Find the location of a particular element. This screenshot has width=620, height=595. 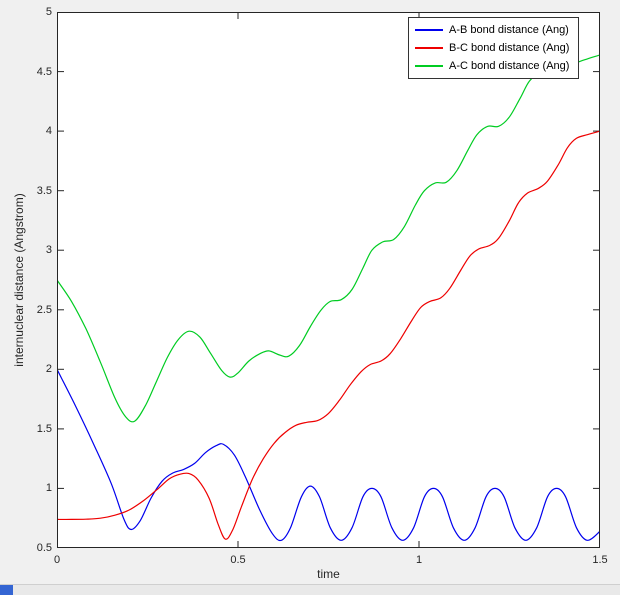

y-tick-label: 0.5 is located at coordinates (44, 548).